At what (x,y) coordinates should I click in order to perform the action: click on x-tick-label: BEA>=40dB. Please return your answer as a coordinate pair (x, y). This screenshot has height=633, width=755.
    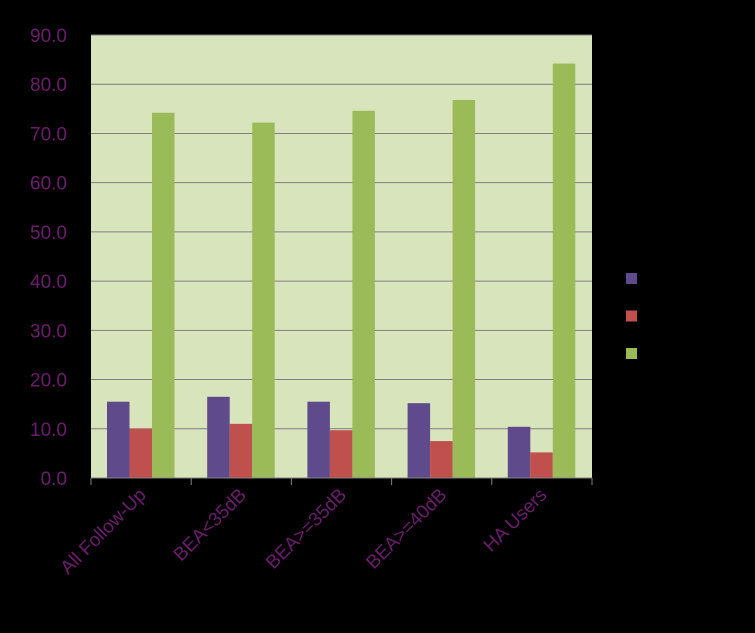
    Looking at the image, I should click on (406, 529).